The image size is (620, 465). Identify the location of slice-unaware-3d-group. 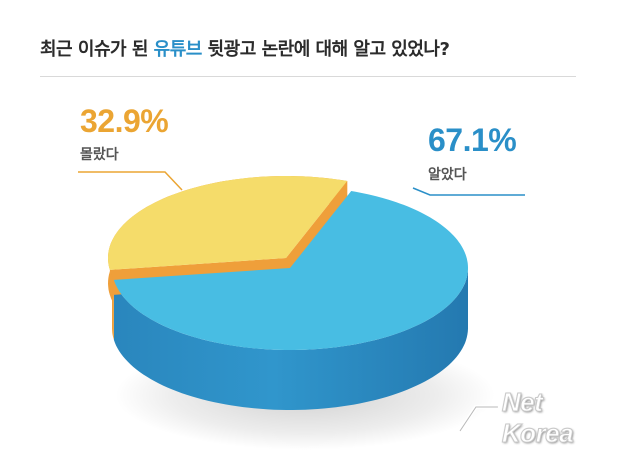
(228, 239).